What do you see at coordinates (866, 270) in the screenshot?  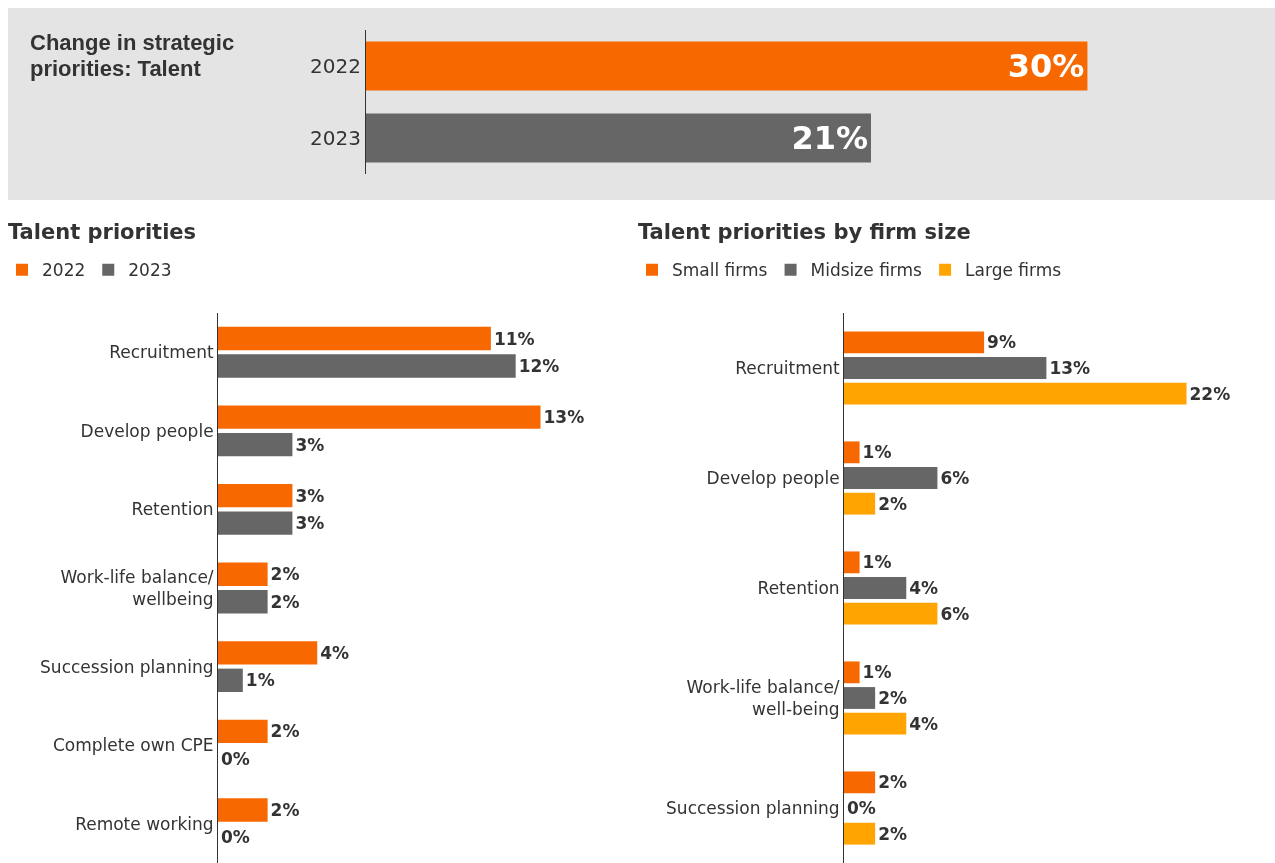 I see `legend-label: Midsize firms` at bounding box center [866, 270].